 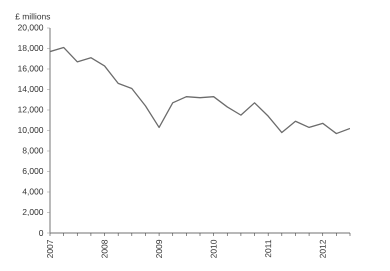 I want to click on y-tick-label: 2,000, so click(x=33, y=212).